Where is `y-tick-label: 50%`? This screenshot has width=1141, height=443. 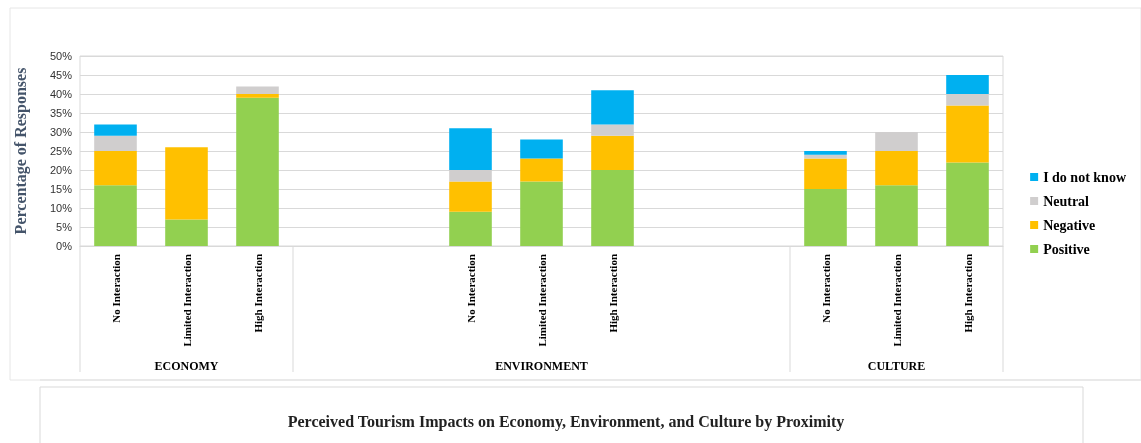 y-tick-label: 50% is located at coordinates (61, 56).